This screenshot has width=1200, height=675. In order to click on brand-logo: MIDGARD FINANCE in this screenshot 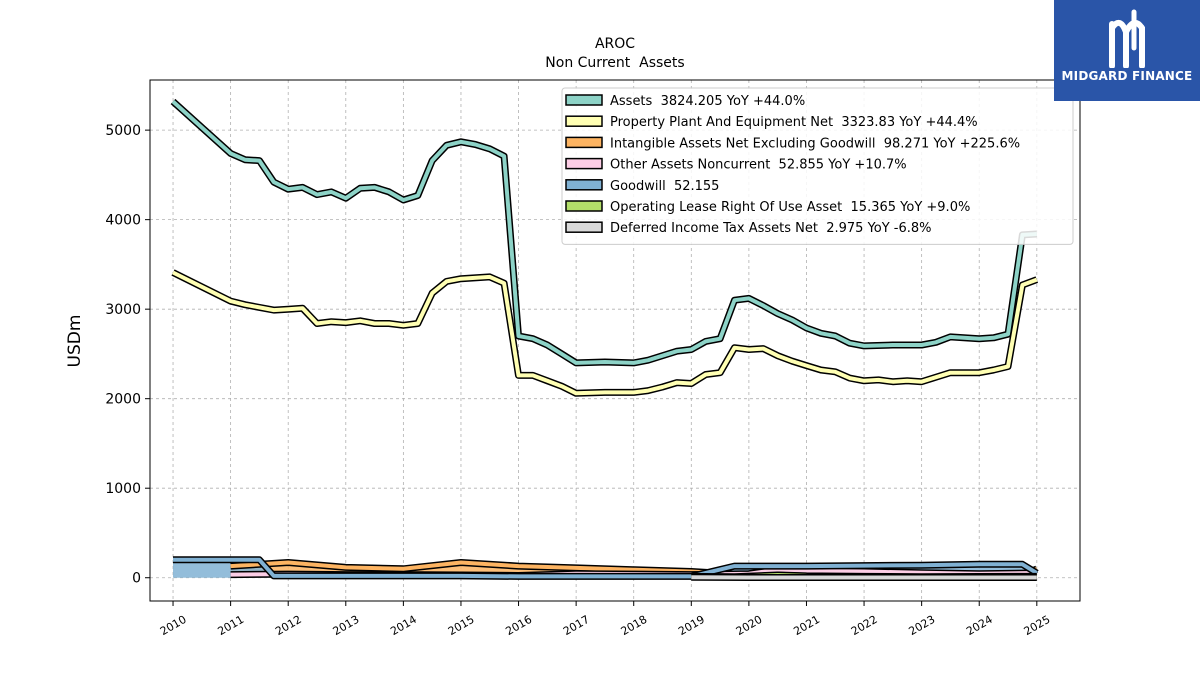, I will do `click(1127, 50)`.